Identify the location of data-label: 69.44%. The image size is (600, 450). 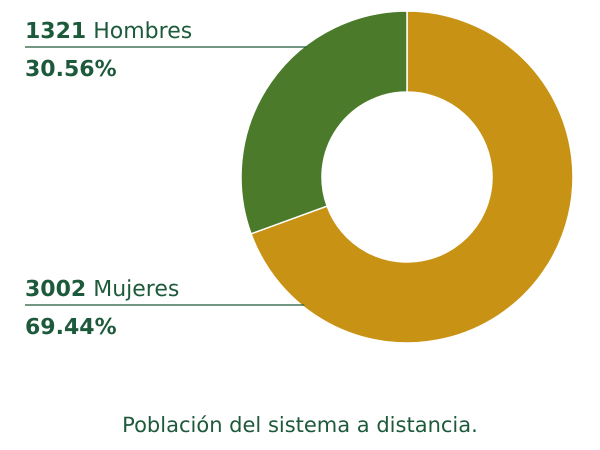
(71, 327).